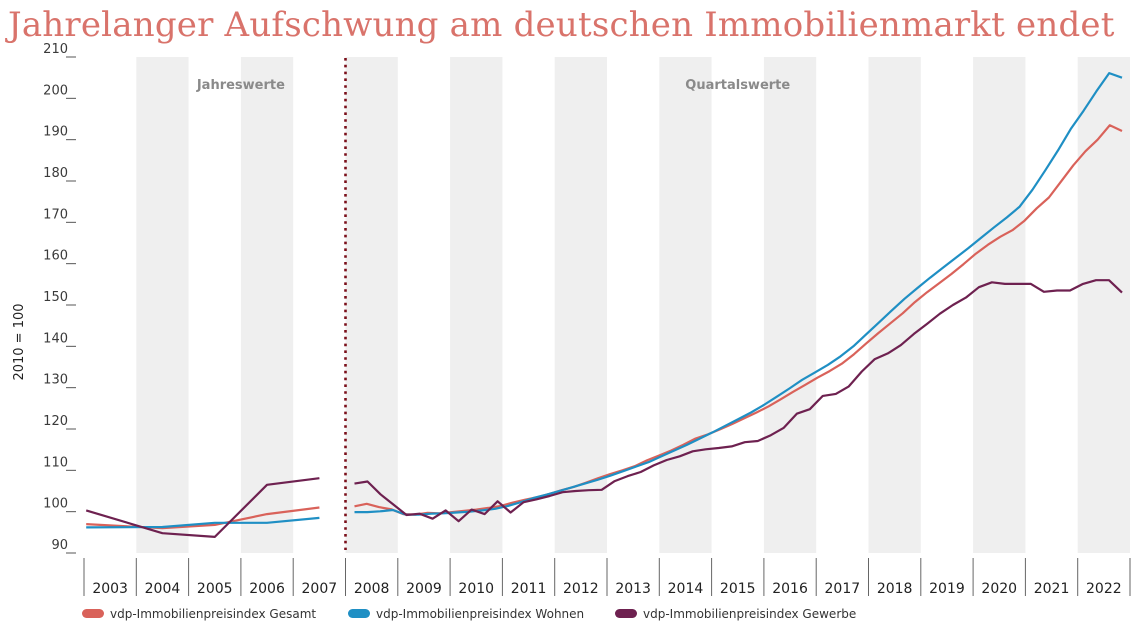 This screenshot has height=636, width=1144. What do you see at coordinates (529, 589) in the screenshot?
I see `x-tick-label: 2011` at bounding box center [529, 589].